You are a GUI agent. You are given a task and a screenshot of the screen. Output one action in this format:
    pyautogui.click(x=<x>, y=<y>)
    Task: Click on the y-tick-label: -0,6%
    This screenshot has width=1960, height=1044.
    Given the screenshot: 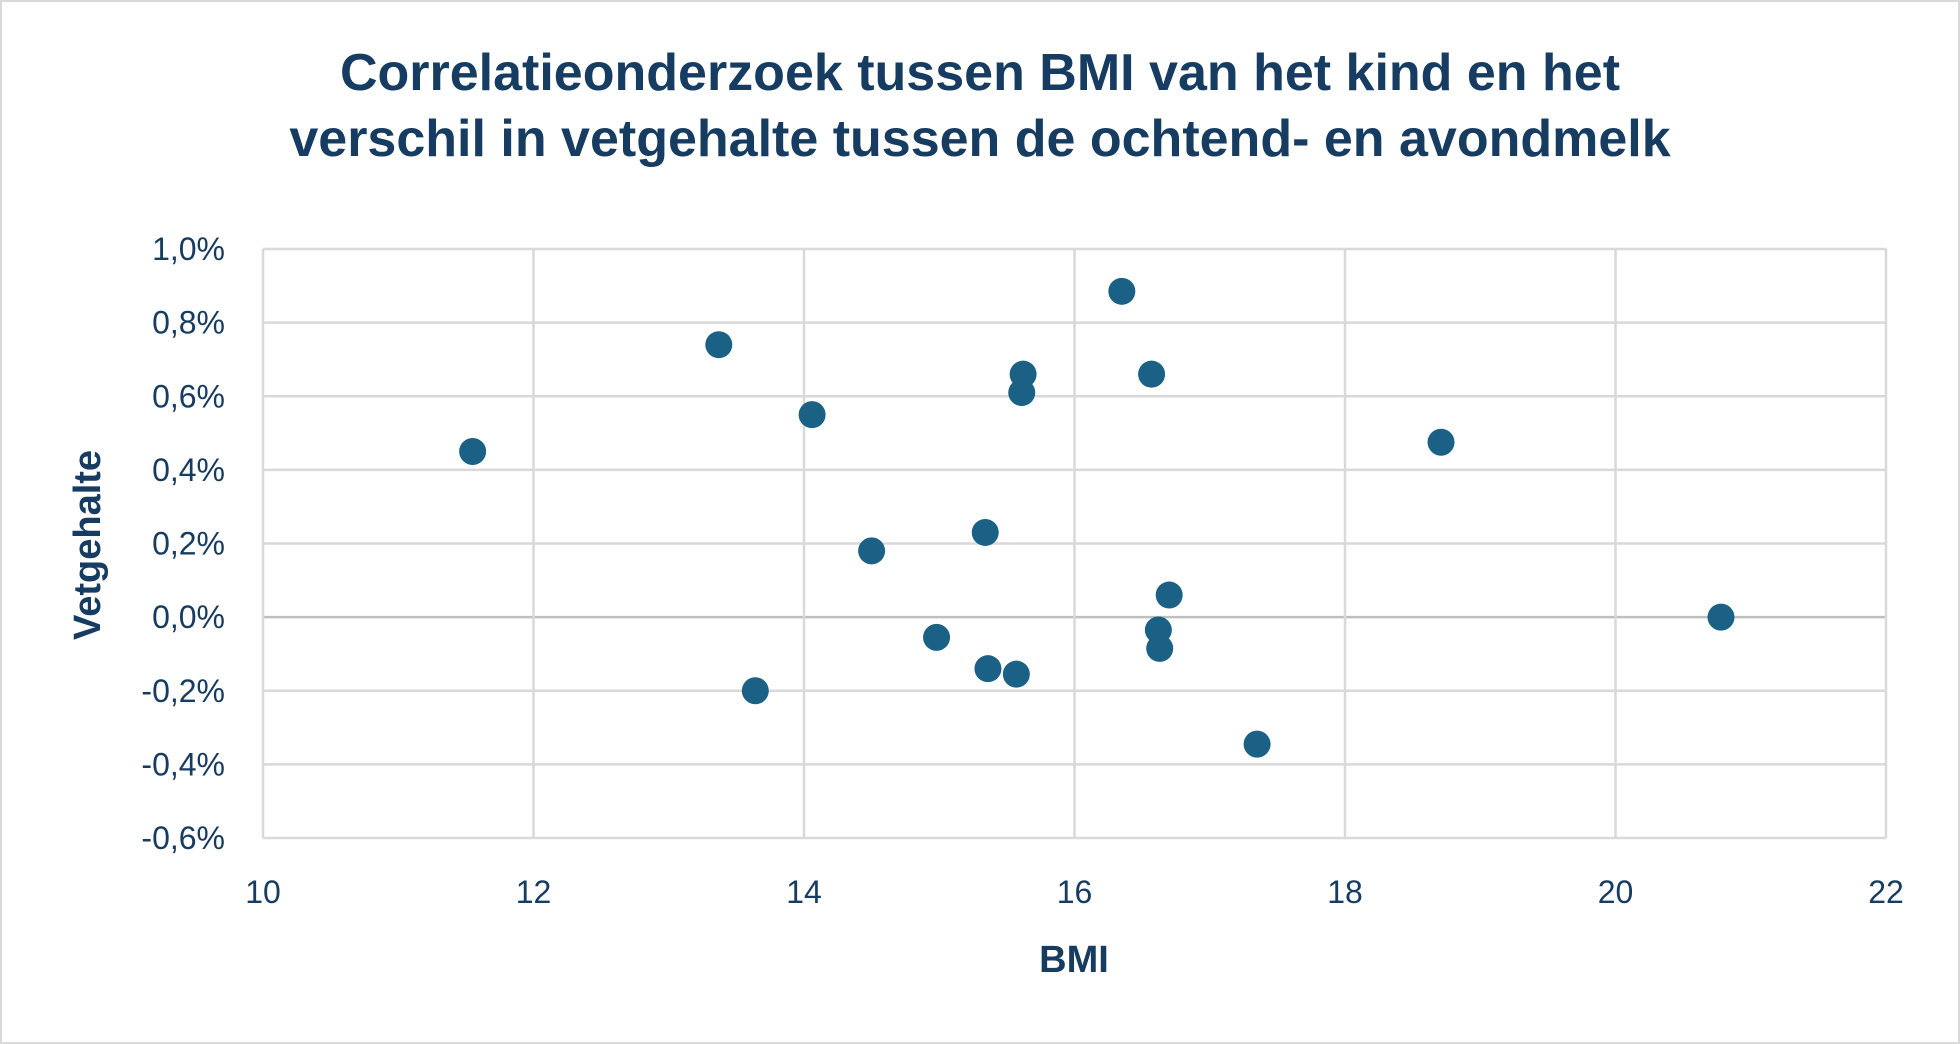 What is the action you would take?
    pyautogui.click(x=183, y=838)
    